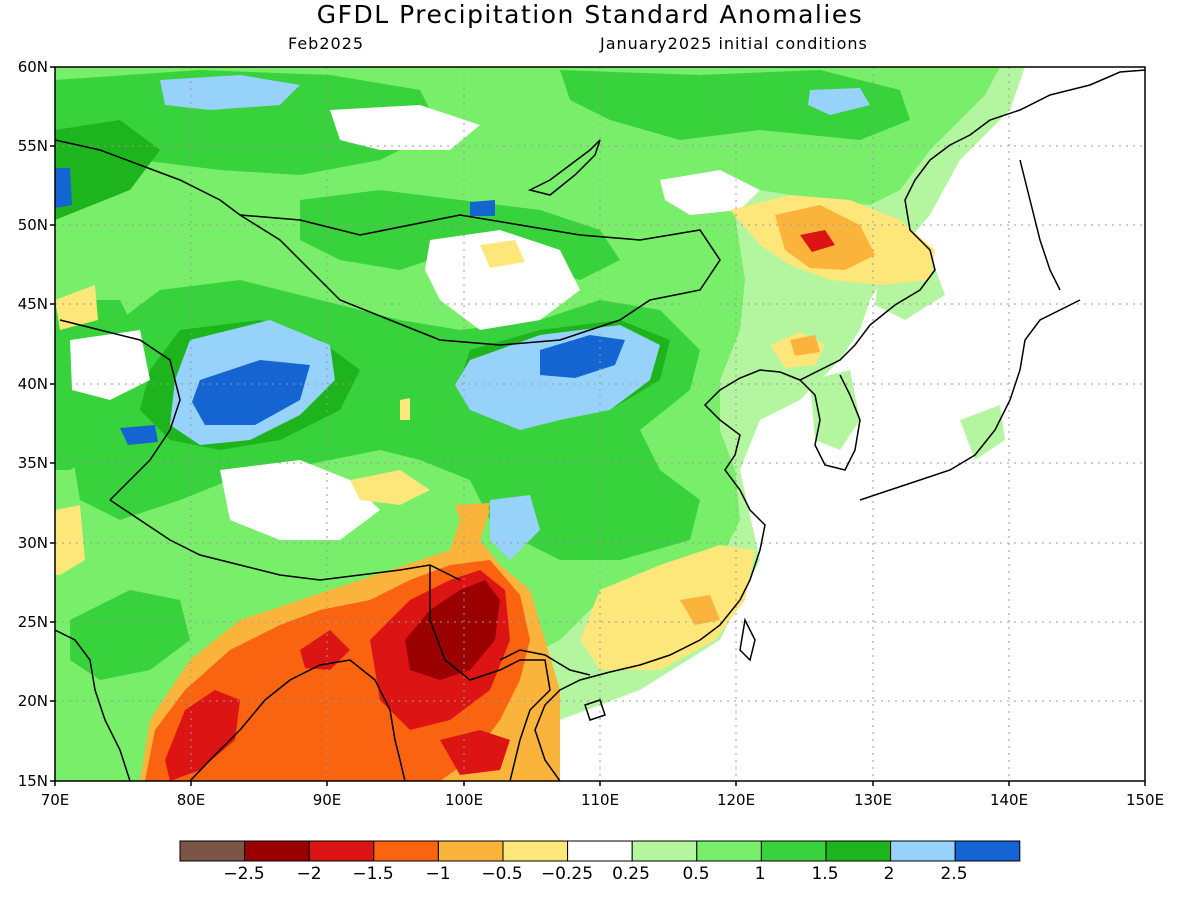 This screenshot has height=900, width=1200. I want to click on field-orange-yellow-korea, so click(805, 345).